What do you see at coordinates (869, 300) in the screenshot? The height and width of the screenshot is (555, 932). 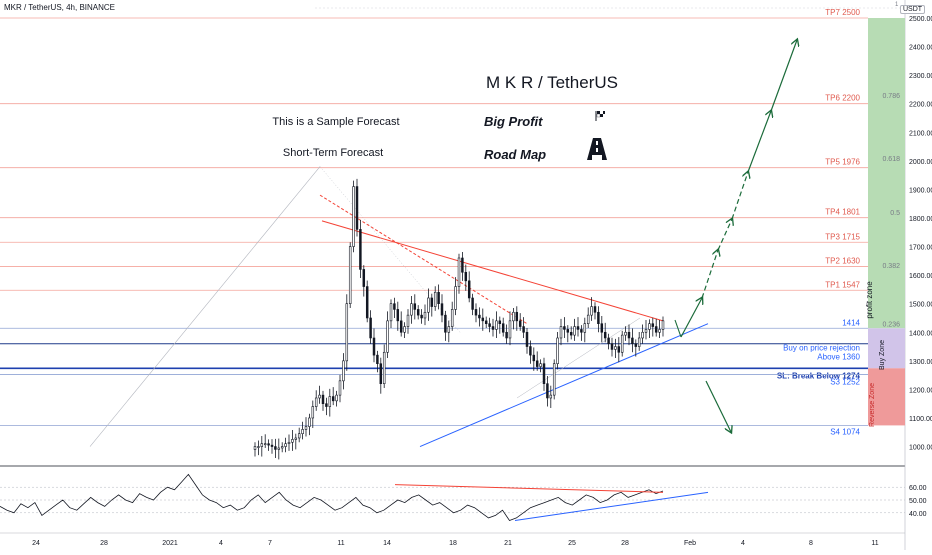 I see `profit-zone-label: profit zone` at bounding box center [869, 300].